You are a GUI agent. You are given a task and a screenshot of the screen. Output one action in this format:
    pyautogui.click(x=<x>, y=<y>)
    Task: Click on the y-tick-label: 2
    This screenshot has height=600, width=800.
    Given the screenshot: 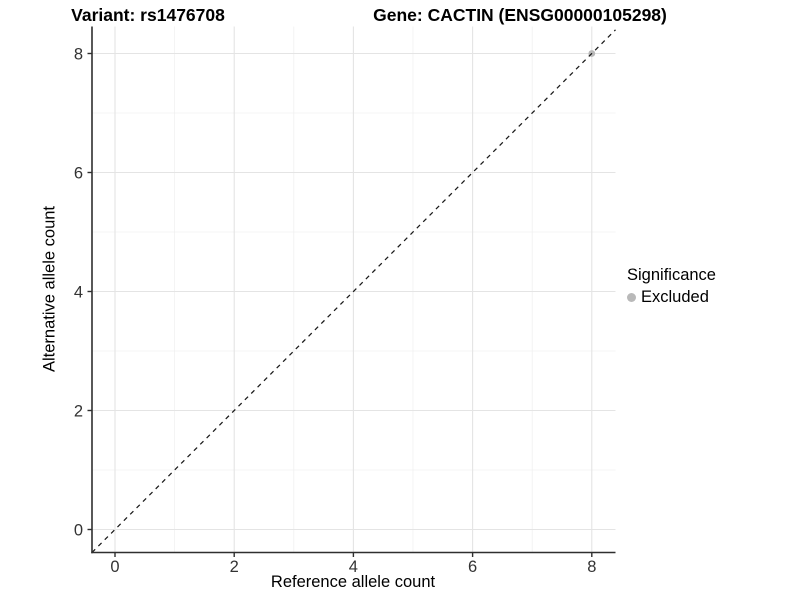 What is the action you would take?
    pyautogui.click(x=78, y=412)
    